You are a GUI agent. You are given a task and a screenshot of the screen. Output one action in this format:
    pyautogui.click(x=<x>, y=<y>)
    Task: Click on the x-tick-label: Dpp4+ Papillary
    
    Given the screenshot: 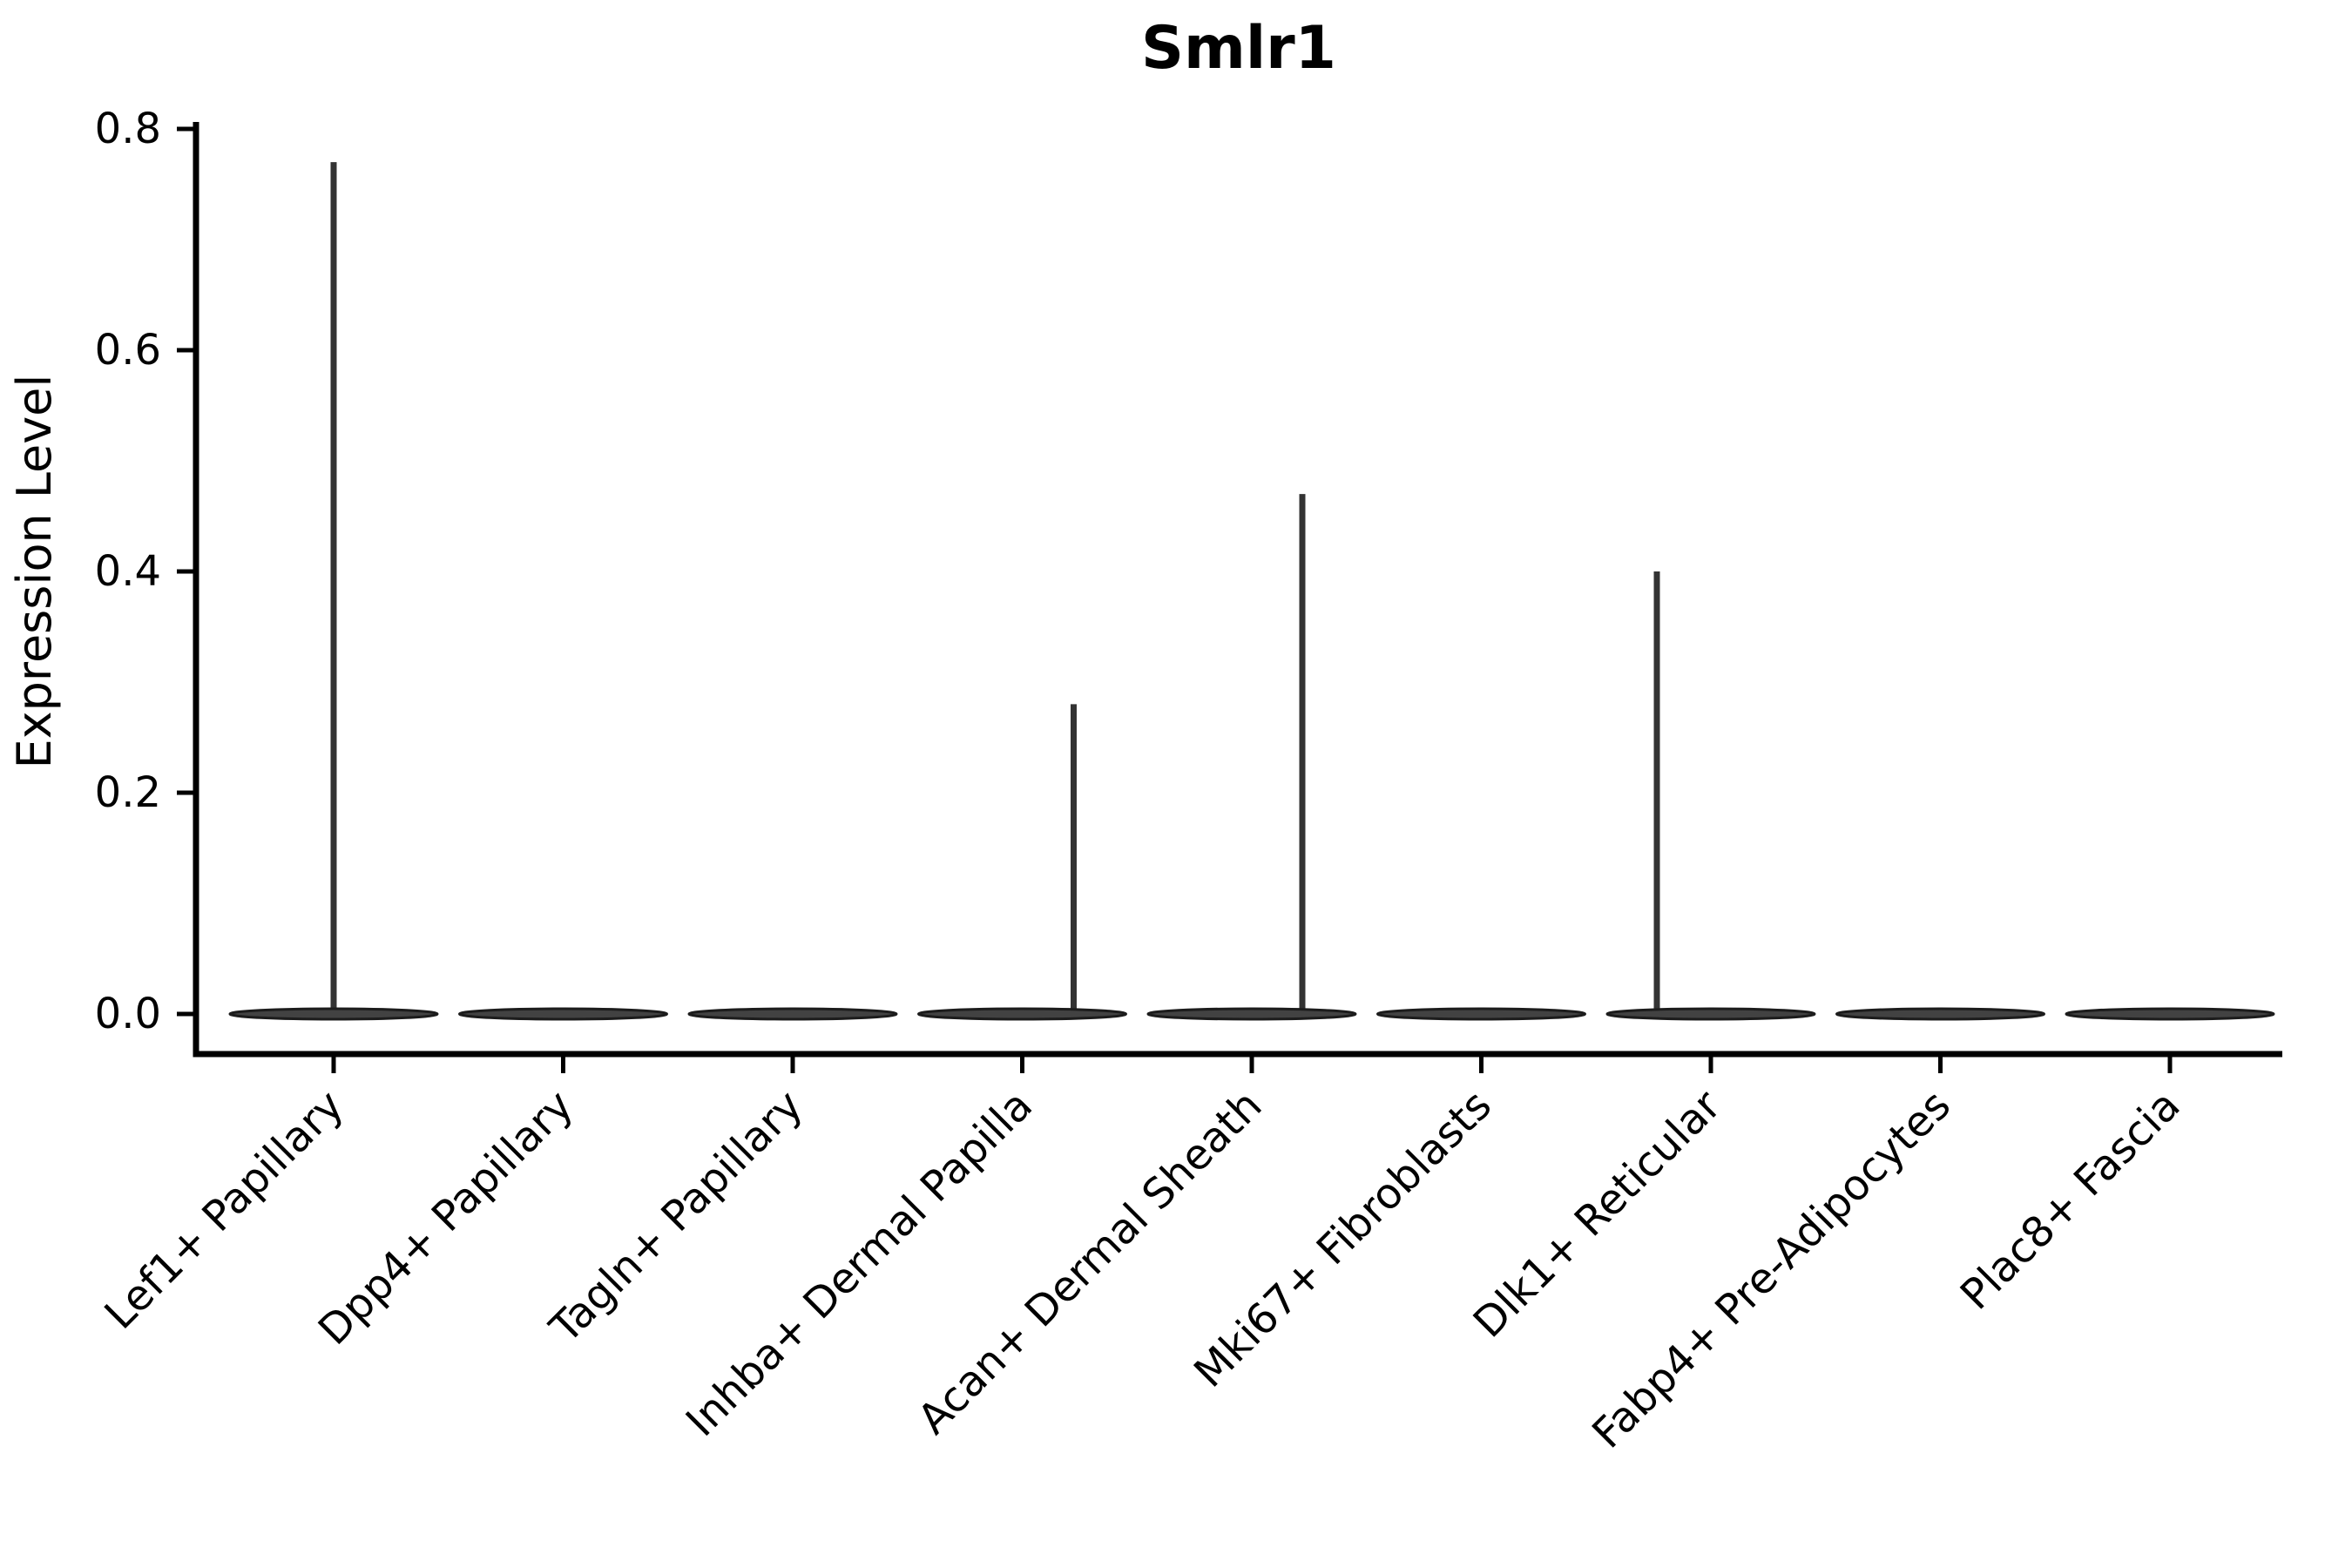 What is the action you would take?
    pyautogui.click(x=446, y=1218)
    